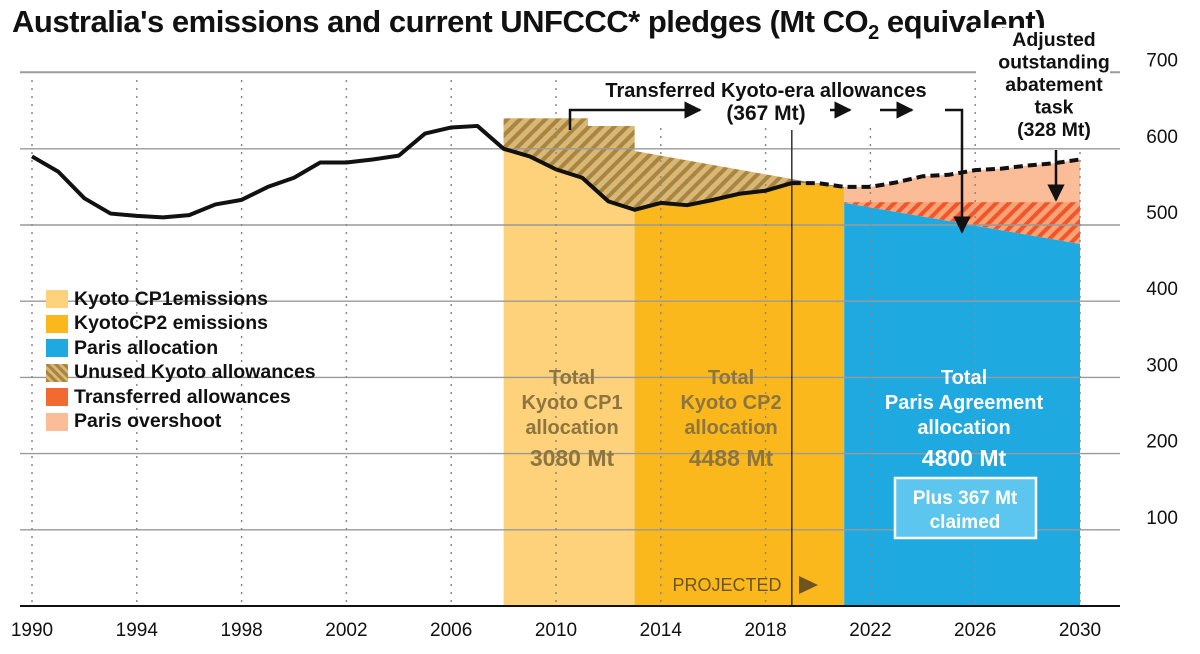  What do you see at coordinates (451, 630) in the screenshot?
I see `x-tick-label: 2006` at bounding box center [451, 630].